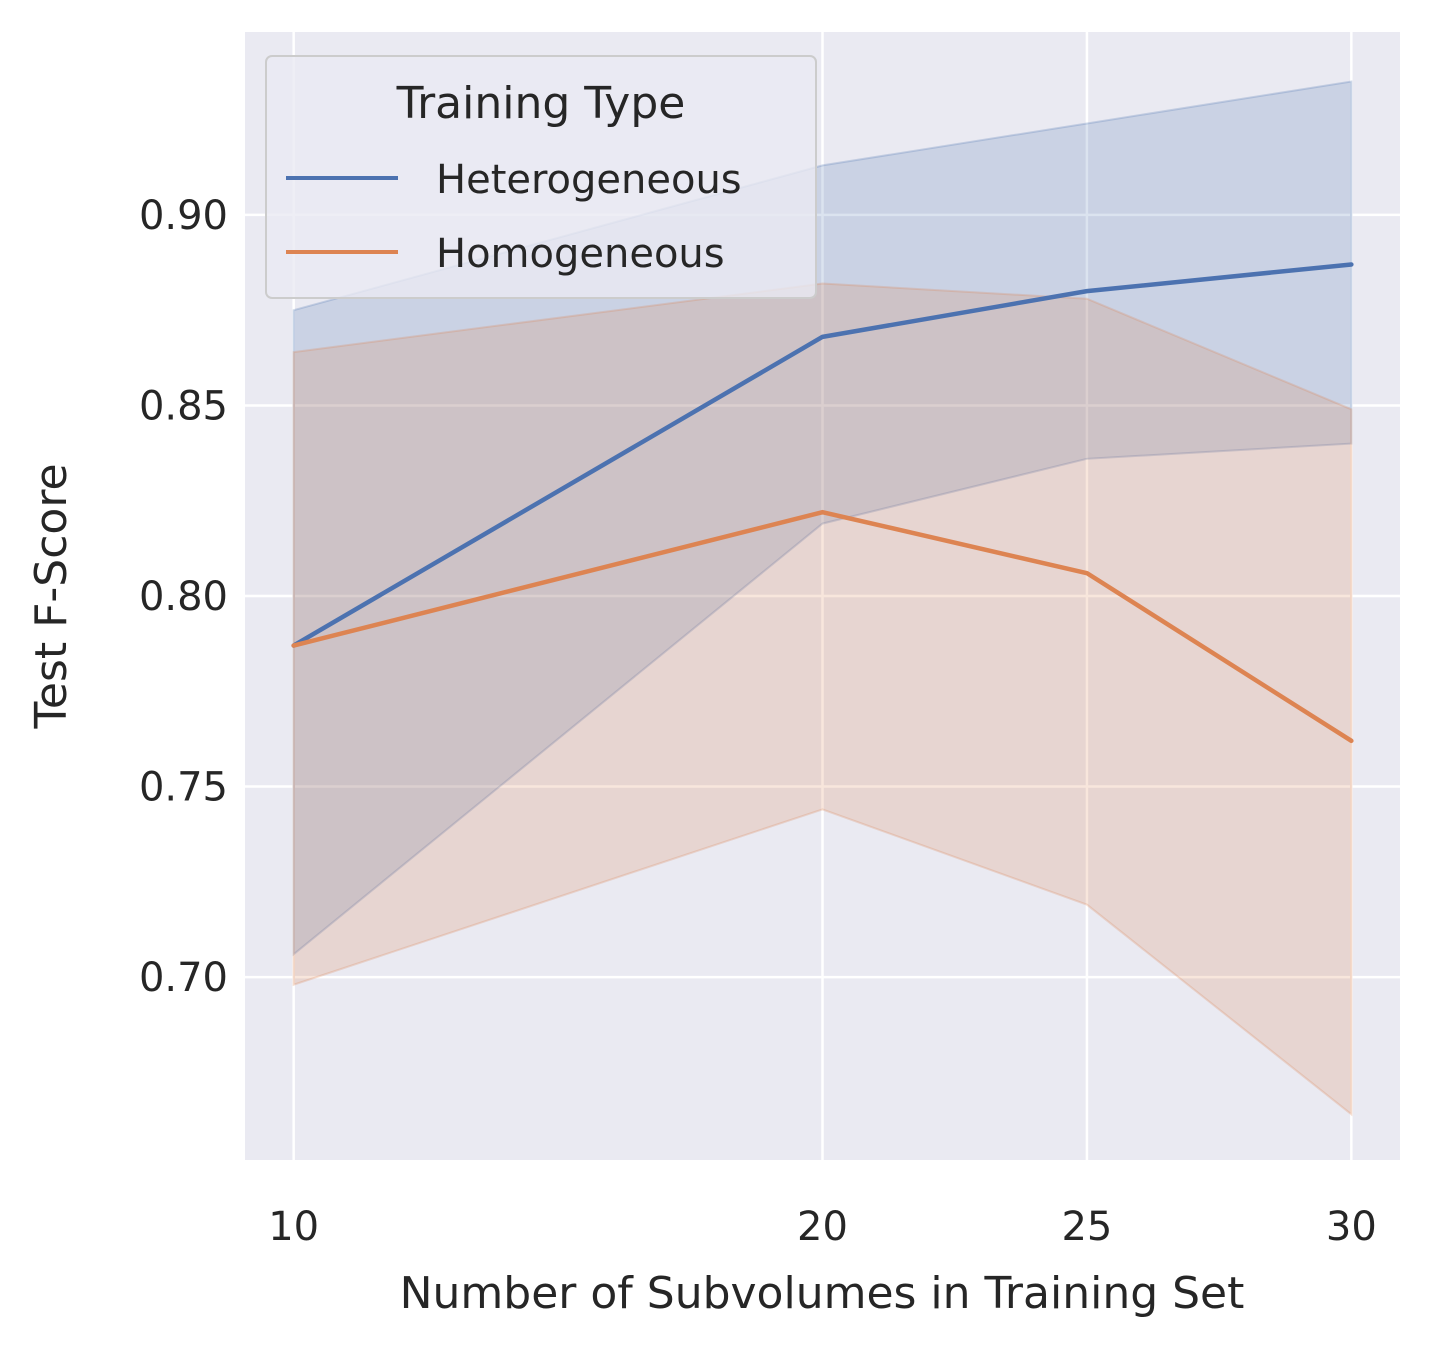 This screenshot has width=1433, height=1349. What do you see at coordinates (1086, 1227) in the screenshot?
I see `x-tick-label-25: 25` at bounding box center [1086, 1227].